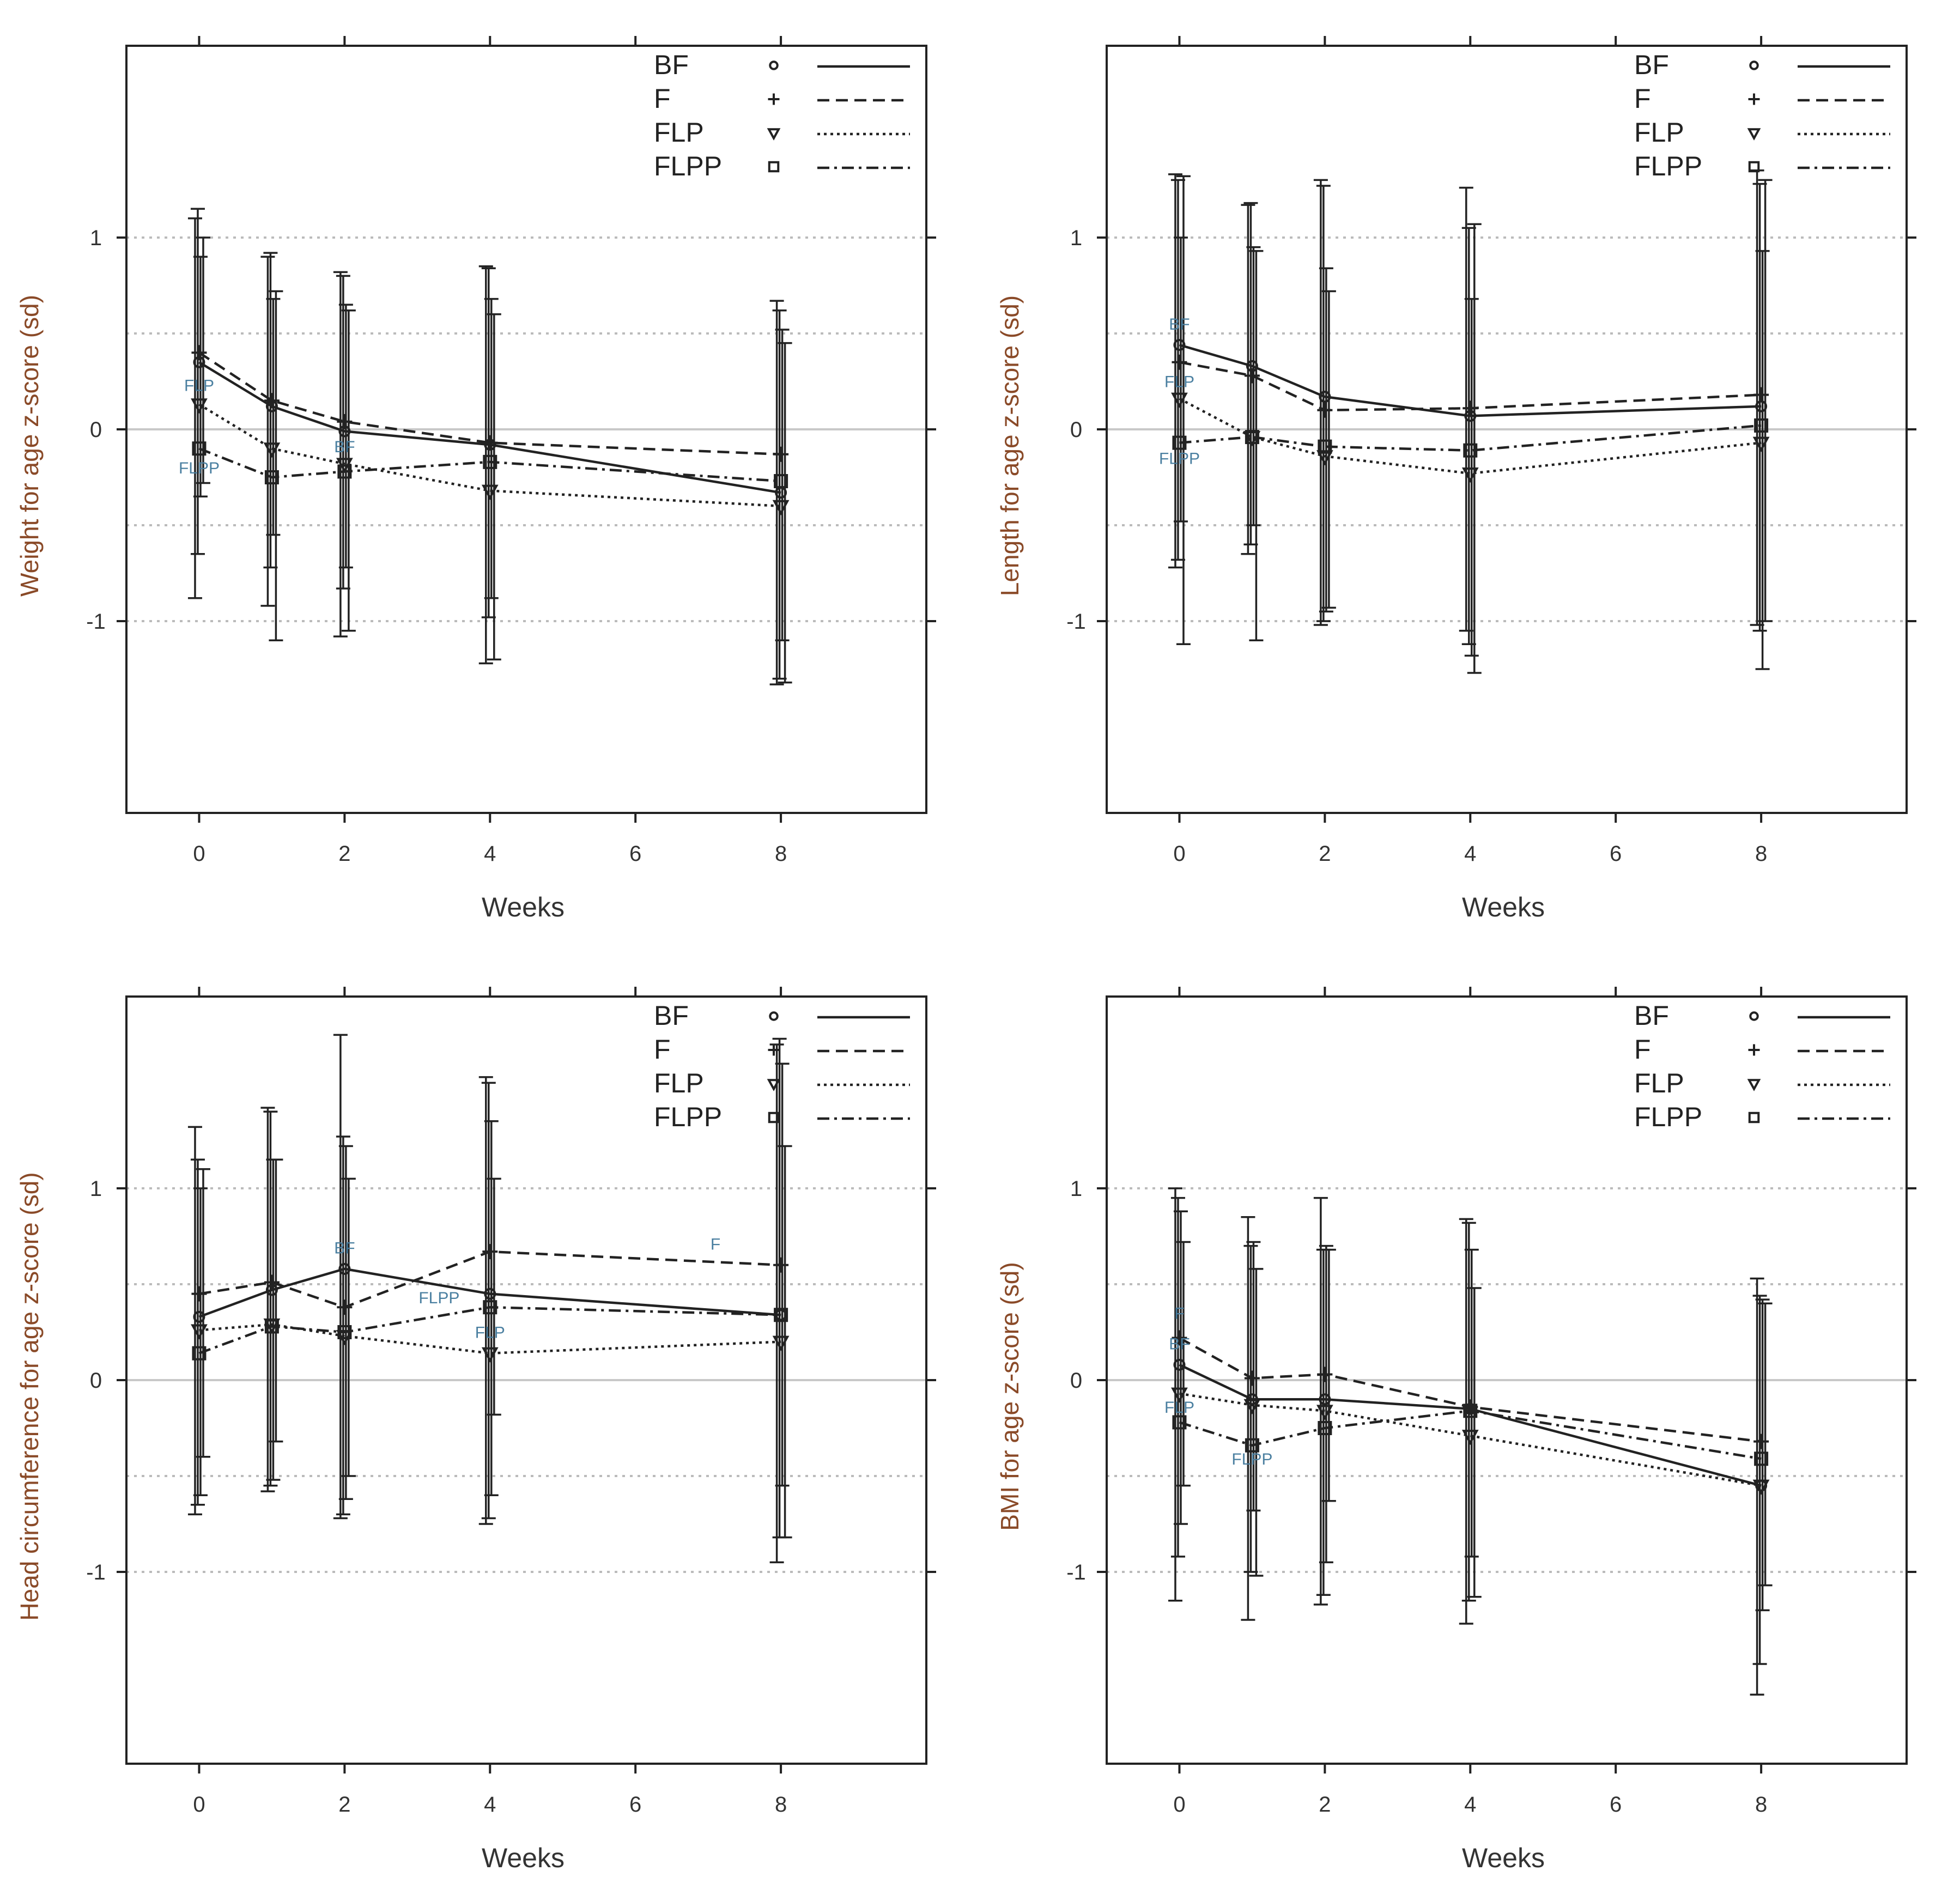 Image resolution: width=1960 pixels, height=1901 pixels. Describe the element at coordinates (715, 1245) in the screenshot. I see `series-annotation: F` at that location.